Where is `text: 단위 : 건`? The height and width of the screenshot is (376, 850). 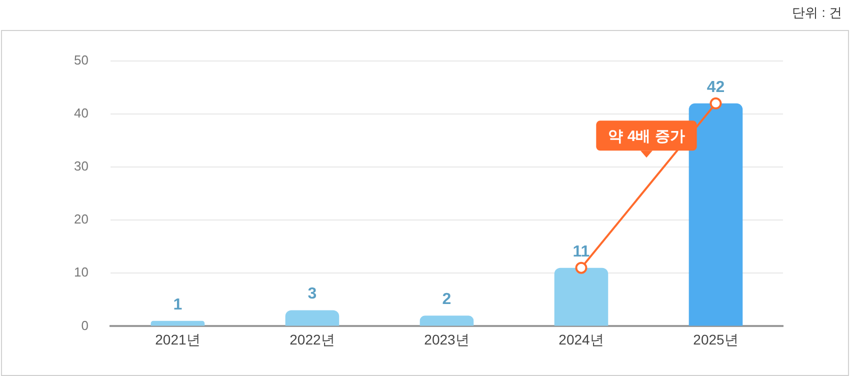
text: 단위 : 건 is located at coordinates (817, 13).